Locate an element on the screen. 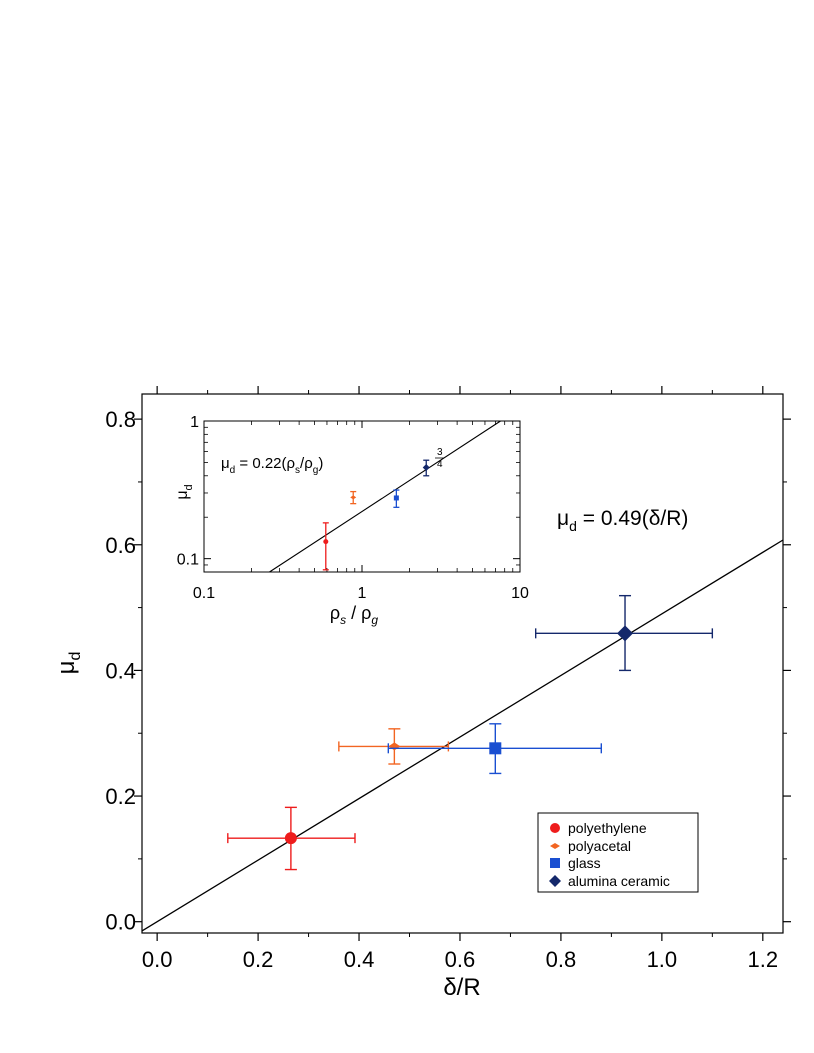 The image size is (814, 1053). marker-diamond-small is located at coordinates (394, 746).